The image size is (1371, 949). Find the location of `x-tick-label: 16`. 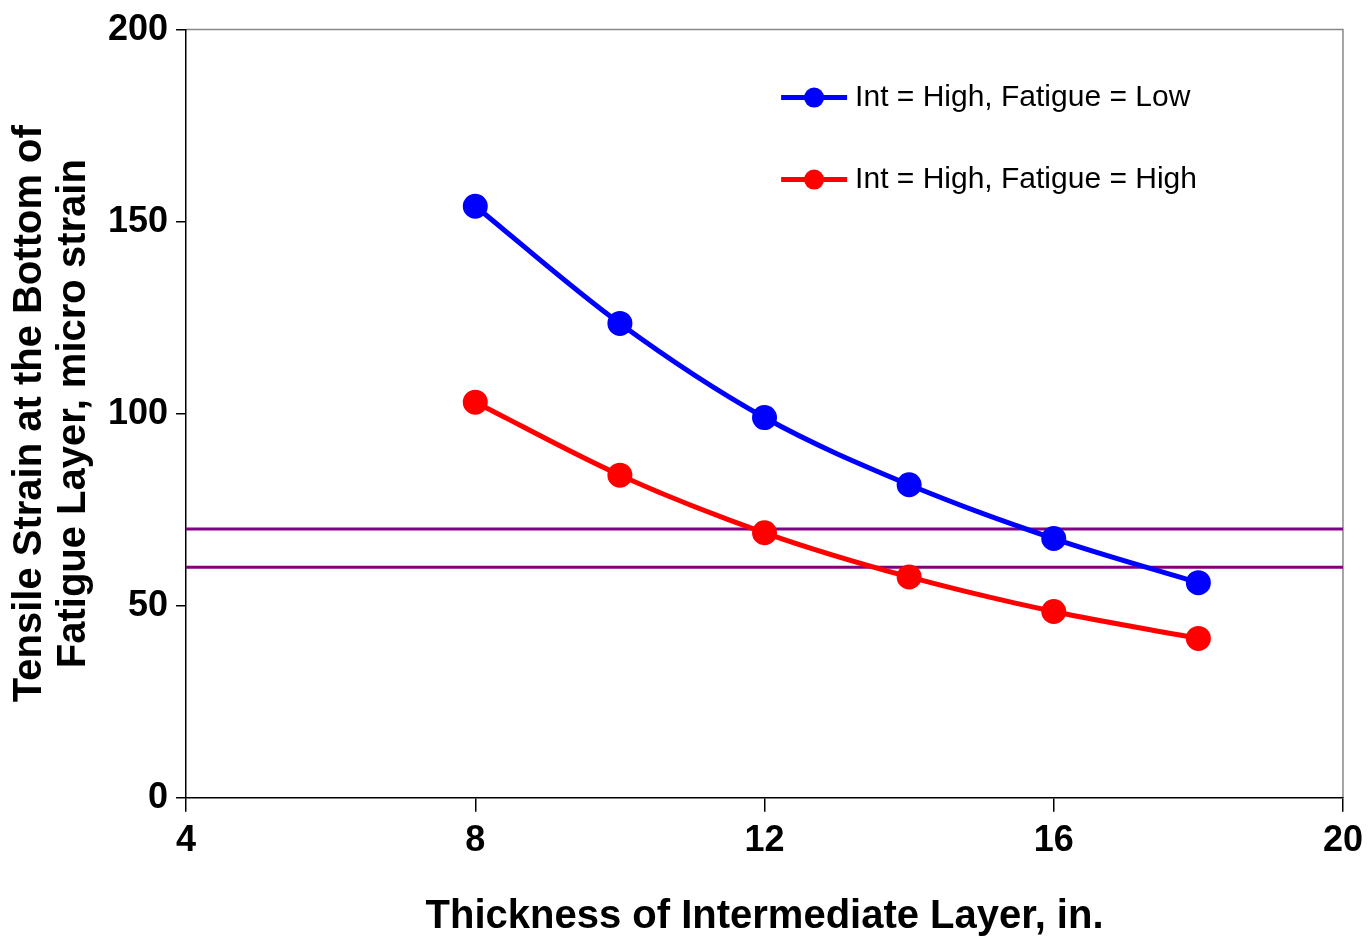

x-tick-label: 16 is located at coordinates (1053, 839).